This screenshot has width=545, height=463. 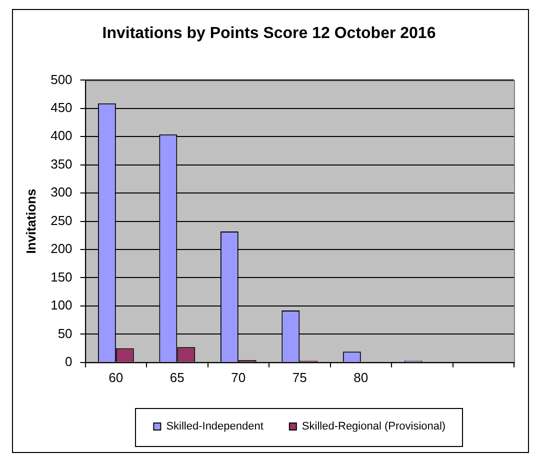 What do you see at coordinates (61, 276) in the screenshot?
I see `y-tick-label: 150` at bounding box center [61, 276].